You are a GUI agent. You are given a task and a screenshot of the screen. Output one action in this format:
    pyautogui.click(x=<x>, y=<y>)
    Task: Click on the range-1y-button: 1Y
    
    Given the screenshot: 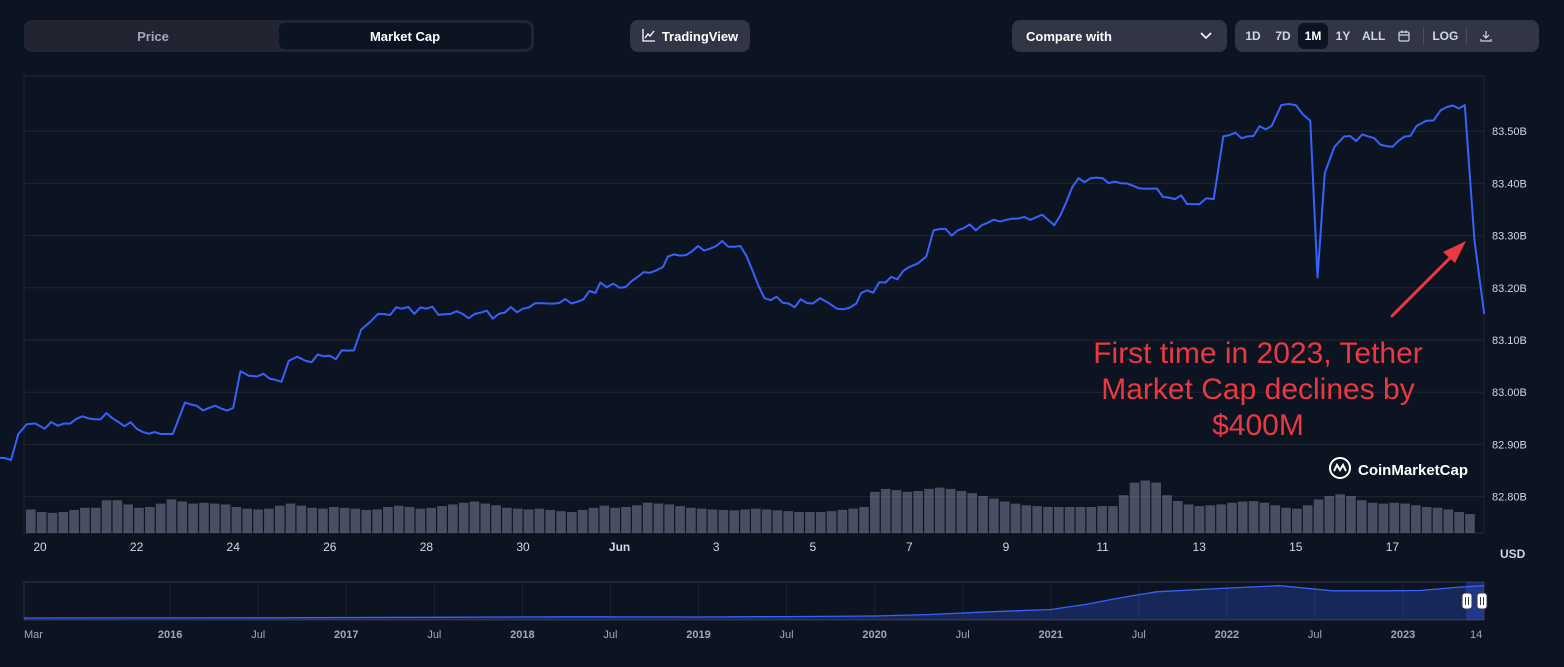 What is the action you would take?
    pyautogui.click(x=1343, y=36)
    